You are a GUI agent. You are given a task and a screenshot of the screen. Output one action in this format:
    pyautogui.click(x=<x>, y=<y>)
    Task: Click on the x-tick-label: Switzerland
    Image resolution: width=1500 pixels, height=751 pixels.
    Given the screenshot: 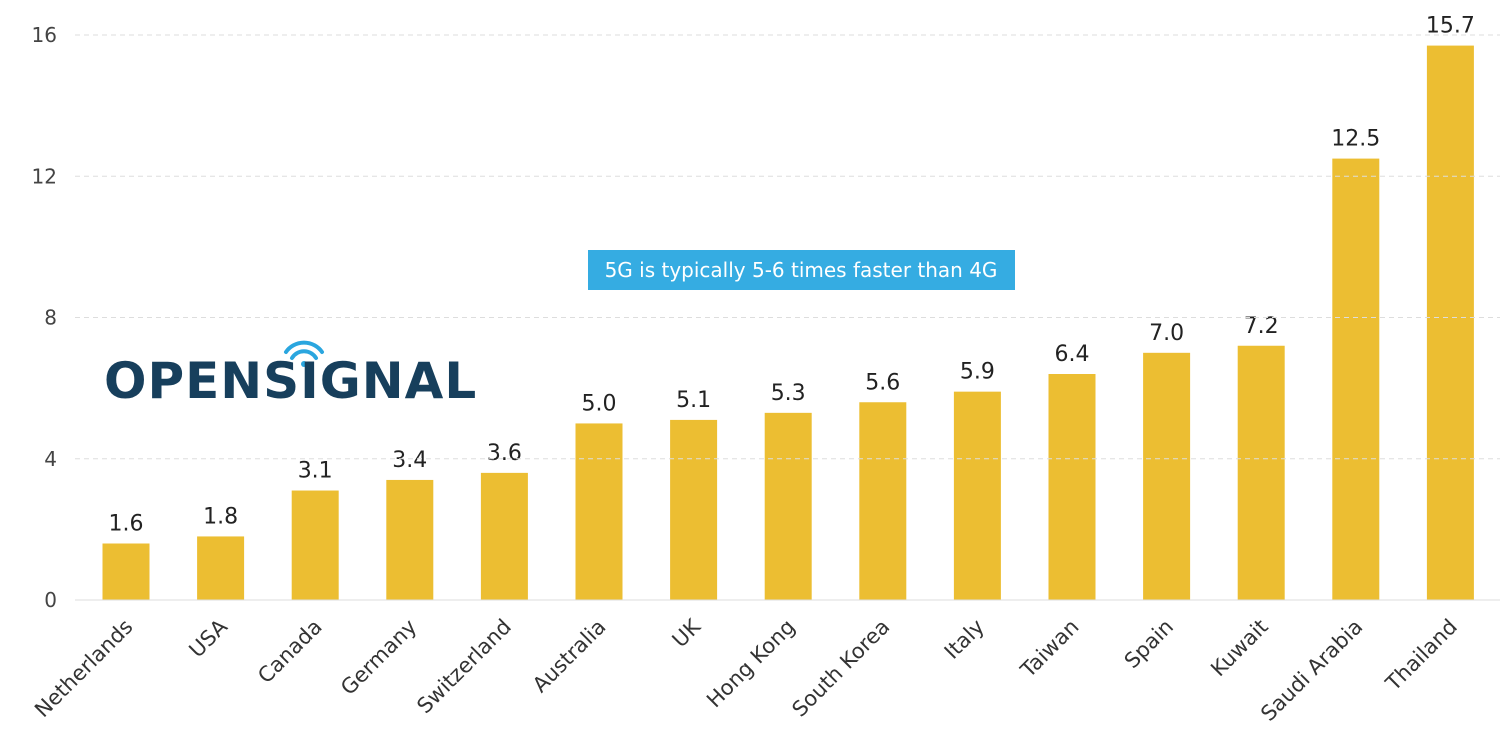 What is the action you would take?
    pyautogui.click(x=464, y=667)
    